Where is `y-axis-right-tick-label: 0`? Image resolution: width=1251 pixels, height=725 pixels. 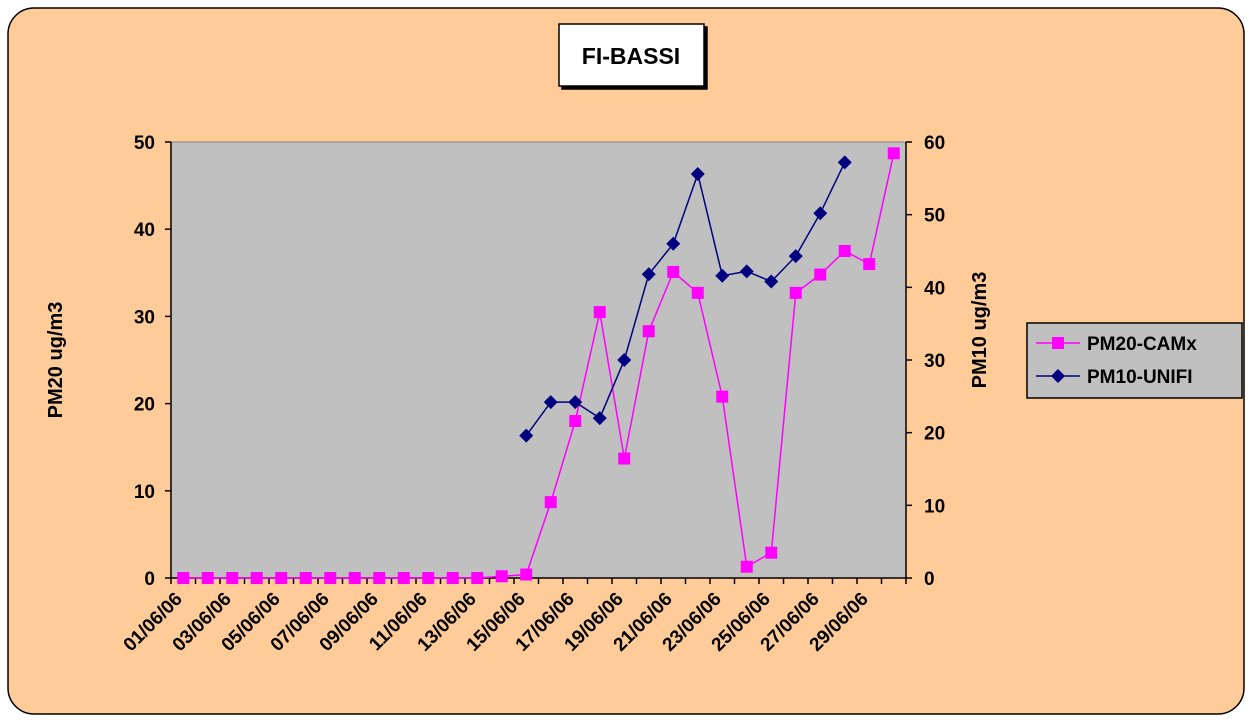
y-axis-right-tick-label: 0 is located at coordinates (929, 579).